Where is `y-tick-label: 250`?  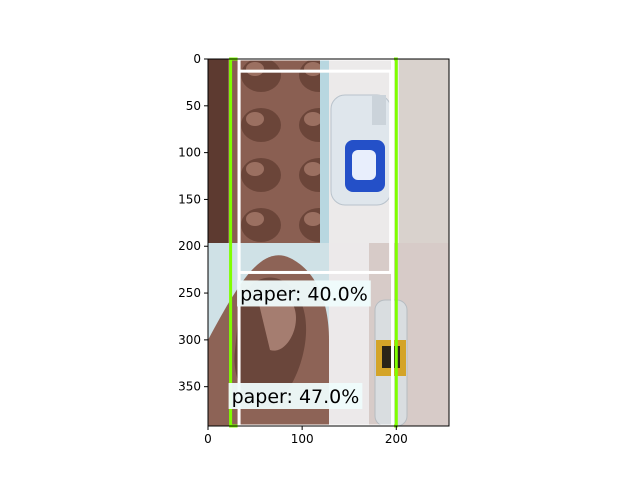
y-tick-label: 250 is located at coordinates (189, 293).